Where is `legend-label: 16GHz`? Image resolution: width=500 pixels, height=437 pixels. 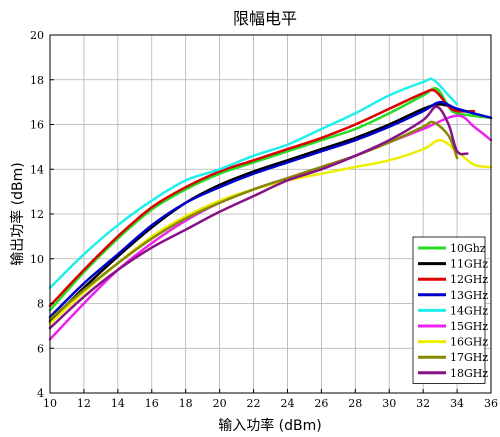
legend-label: 16GHz is located at coordinates (469, 342).